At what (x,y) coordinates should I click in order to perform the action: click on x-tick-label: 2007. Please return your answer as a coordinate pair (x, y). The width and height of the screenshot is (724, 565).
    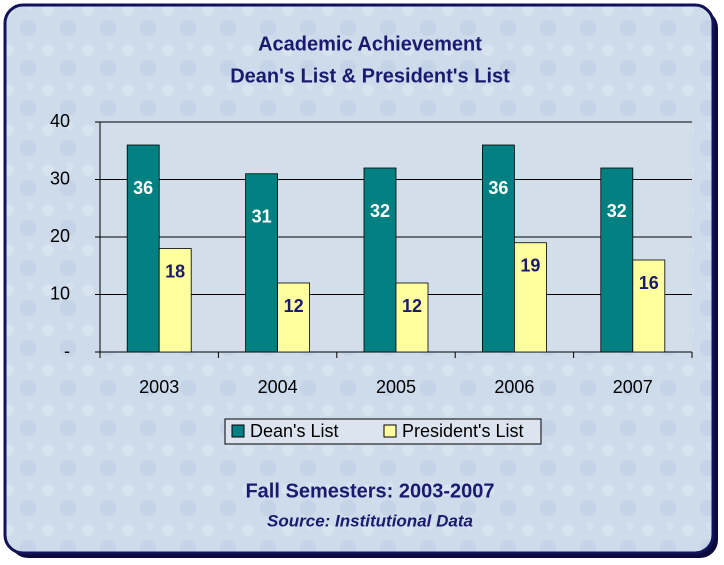
    Looking at the image, I should click on (633, 387).